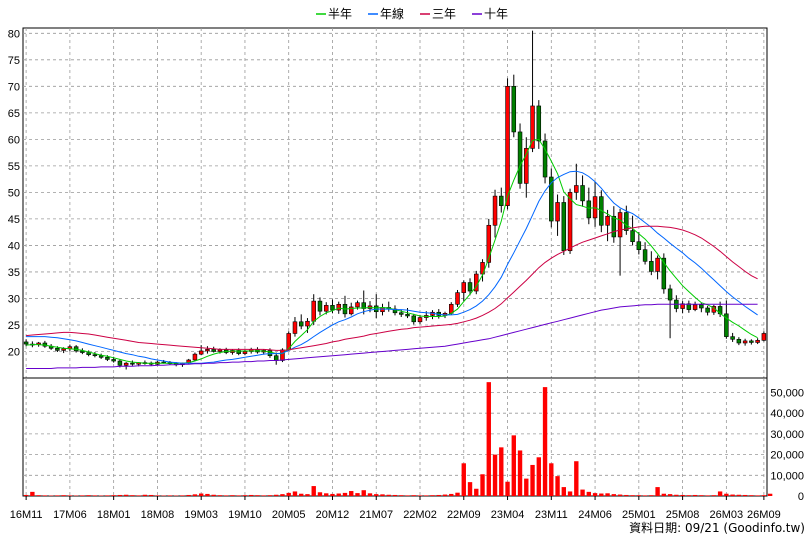 Image resolution: width=808 pixels, height=540 pixels. What do you see at coordinates (508, 515) in the screenshot?
I see `x-tick-label: 23M04` at bounding box center [508, 515].